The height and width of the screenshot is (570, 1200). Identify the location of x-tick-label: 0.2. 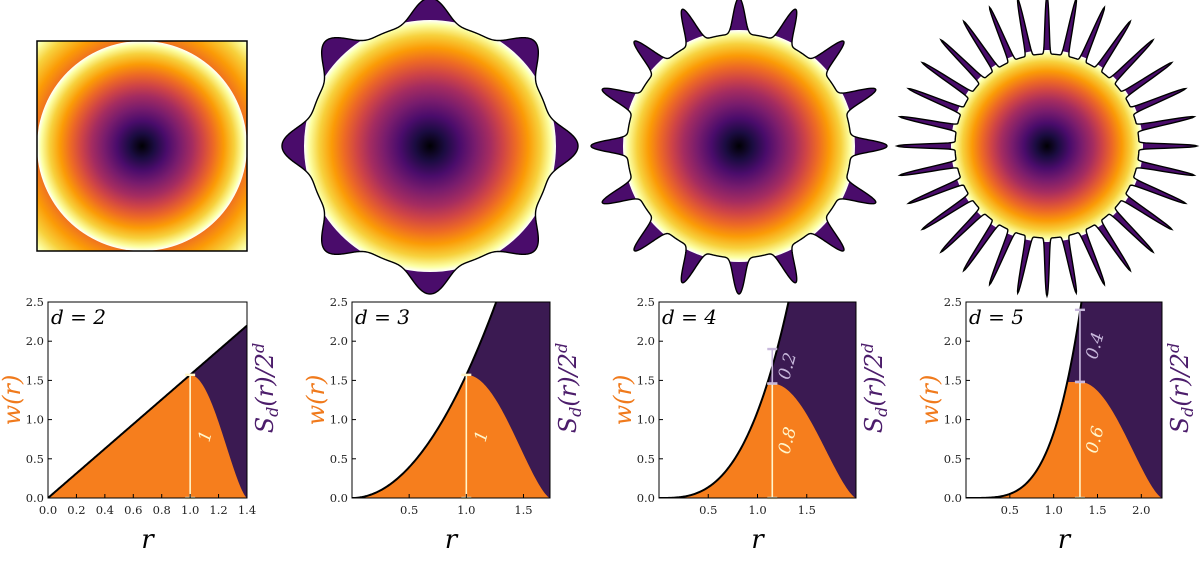
(76, 510).